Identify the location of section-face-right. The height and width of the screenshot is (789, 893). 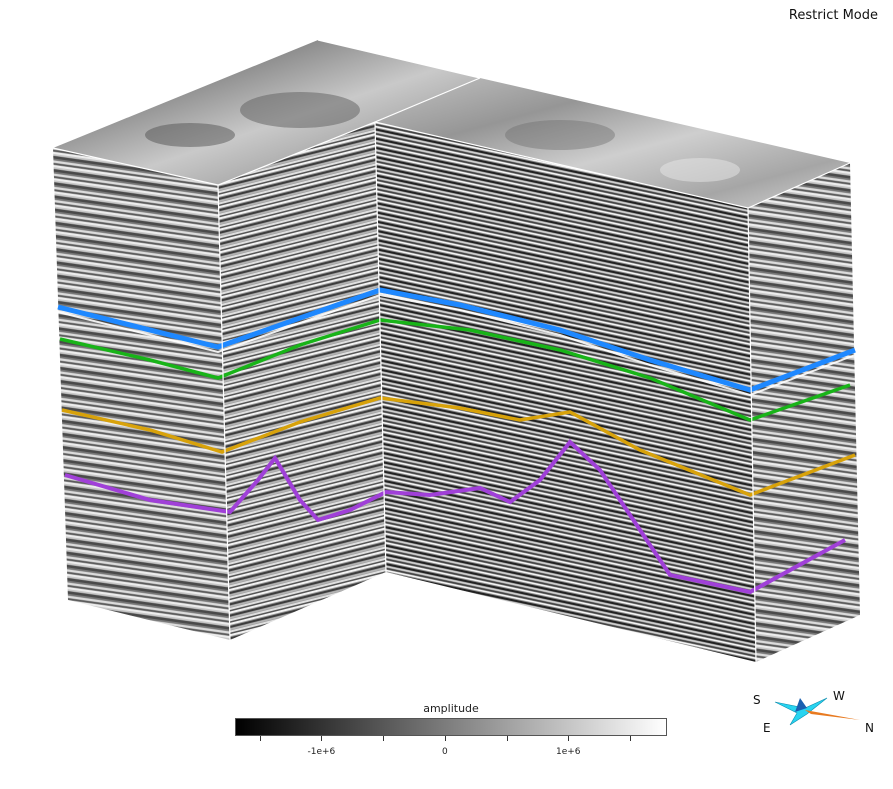
(804, 412).